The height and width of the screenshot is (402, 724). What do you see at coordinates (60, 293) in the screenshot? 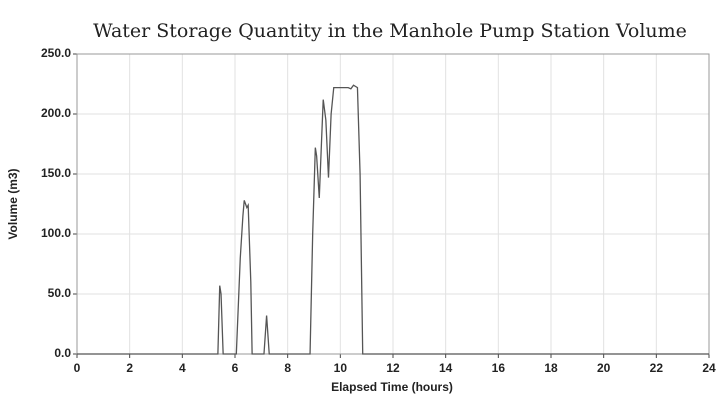
I see `y-tick-label: 50.0` at bounding box center [60, 293].